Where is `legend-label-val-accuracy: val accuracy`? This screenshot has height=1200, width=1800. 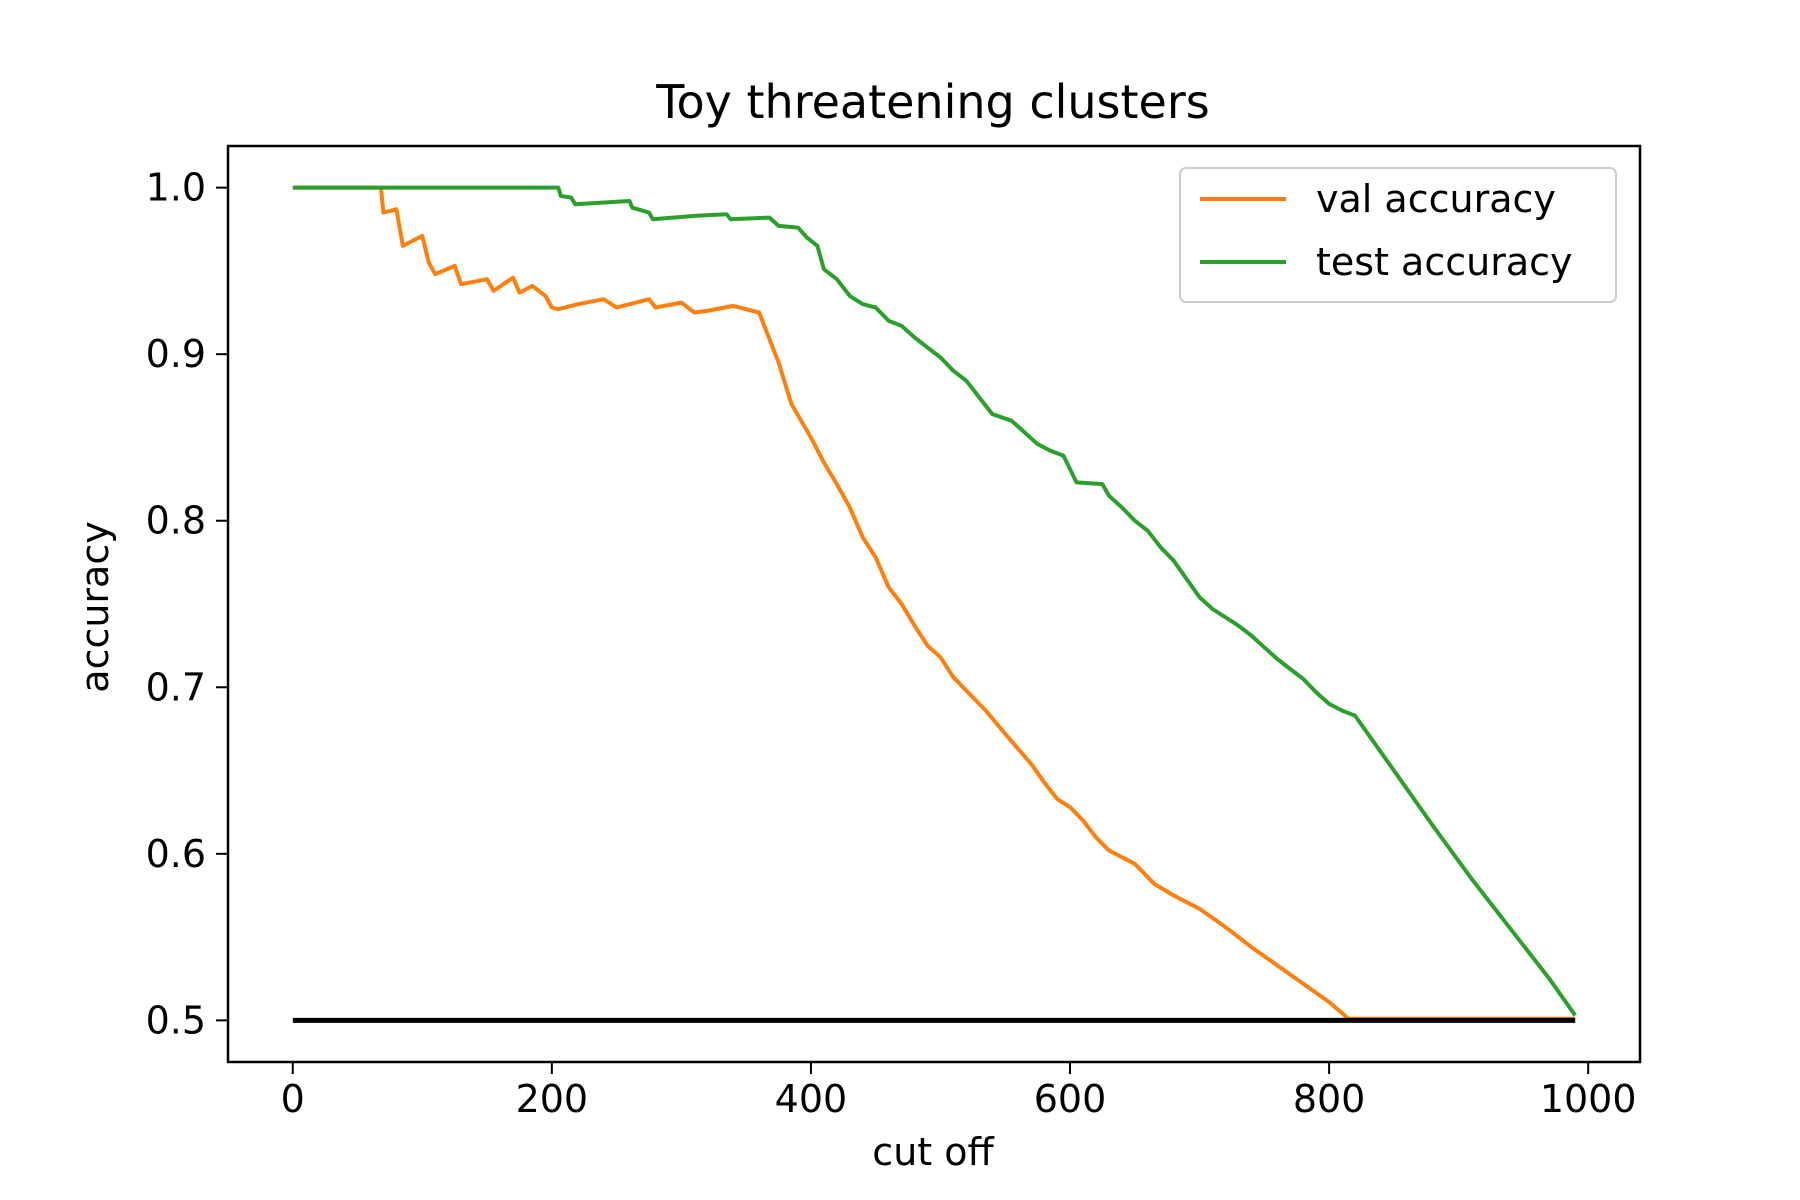 legend-label-val-accuracy: val accuracy is located at coordinates (1436, 199).